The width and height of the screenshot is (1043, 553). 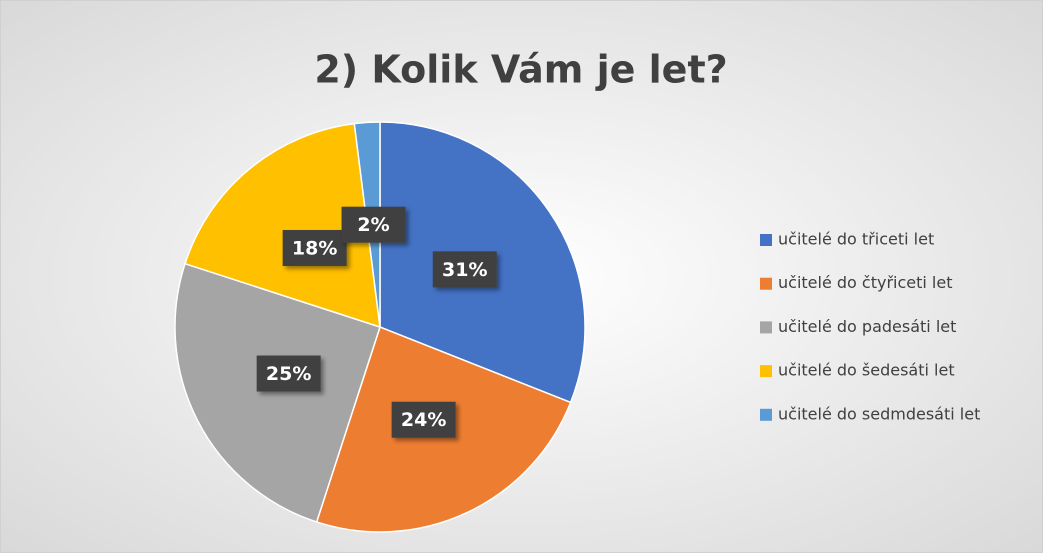 I want to click on data-label-text: 24%, so click(x=423, y=420).